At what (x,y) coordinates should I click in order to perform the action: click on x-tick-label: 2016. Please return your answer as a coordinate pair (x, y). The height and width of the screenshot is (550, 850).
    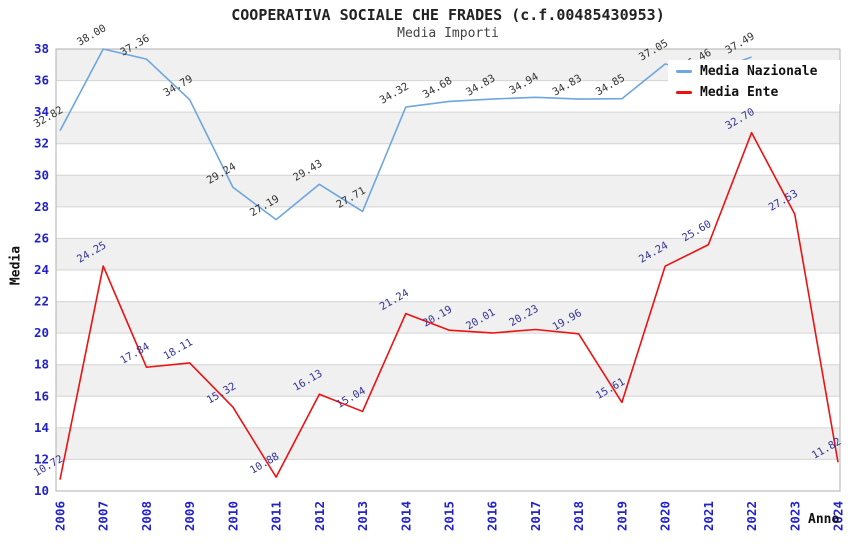
    Looking at the image, I should click on (492, 516).